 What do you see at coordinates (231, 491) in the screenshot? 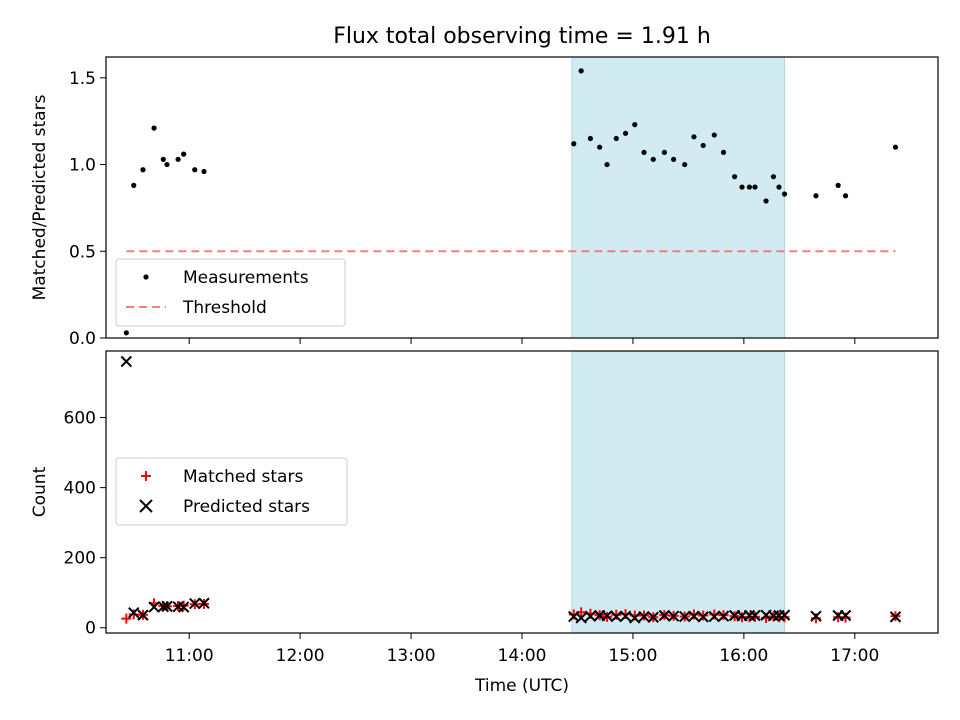
I see `legend: Matched stars Predicted stars` at bounding box center [231, 491].